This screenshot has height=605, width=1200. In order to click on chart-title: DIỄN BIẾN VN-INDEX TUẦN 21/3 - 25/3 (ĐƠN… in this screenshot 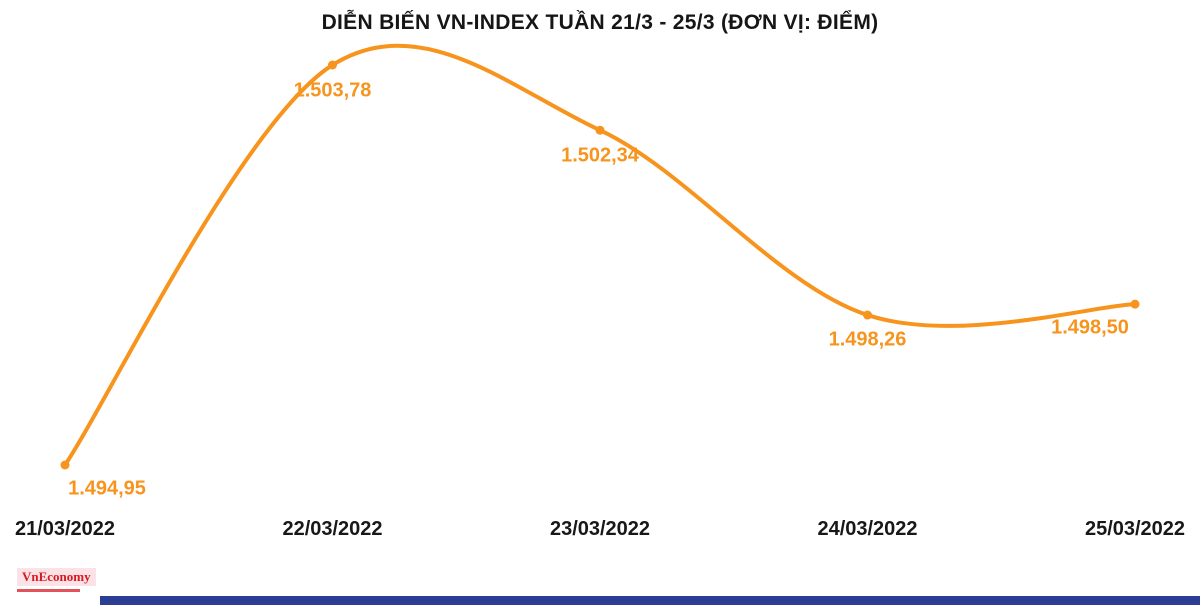, I will do `click(600, 22)`.